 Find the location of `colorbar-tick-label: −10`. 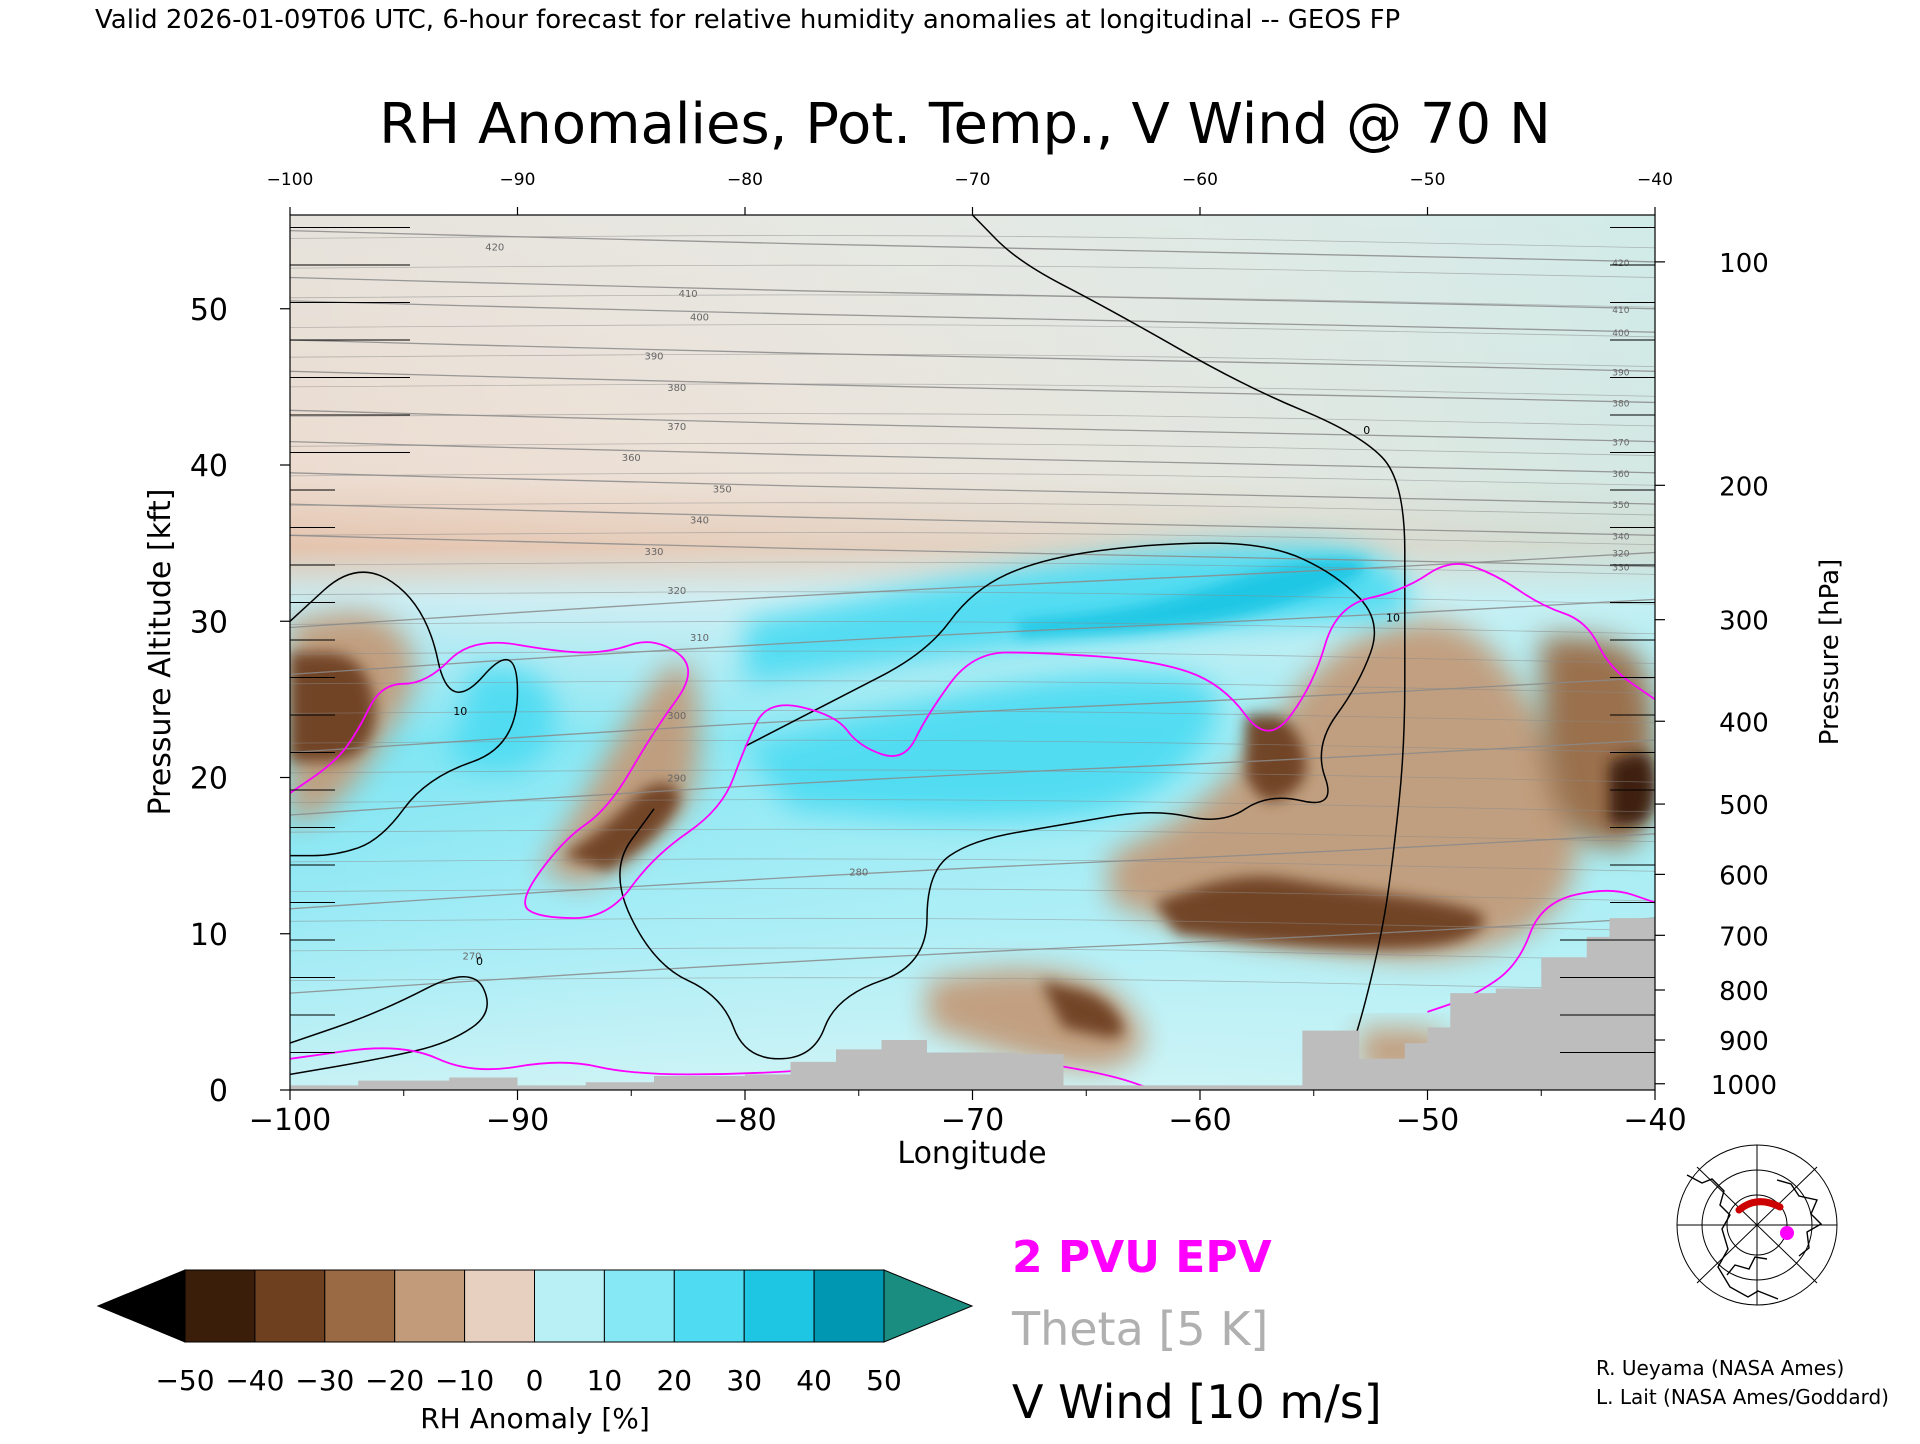

colorbar-tick-label: −10 is located at coordinates (464, 1380).